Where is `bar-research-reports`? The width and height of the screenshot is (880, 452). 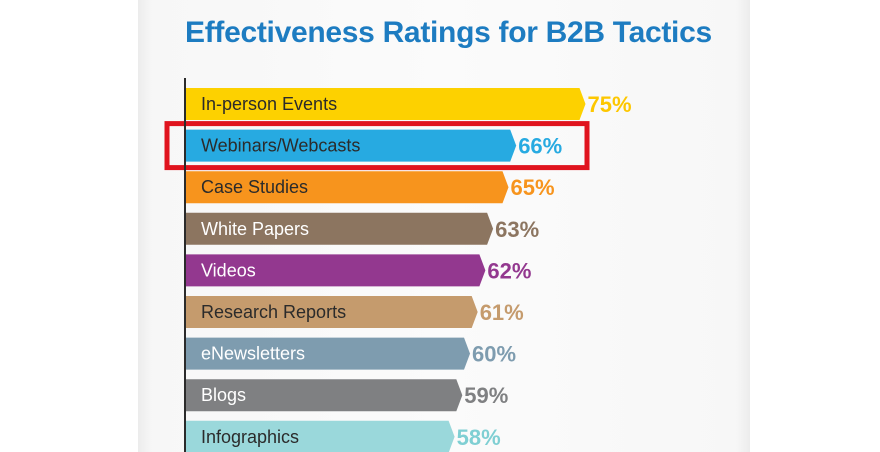 bar-research-reports is located at coordinates (331, 312).